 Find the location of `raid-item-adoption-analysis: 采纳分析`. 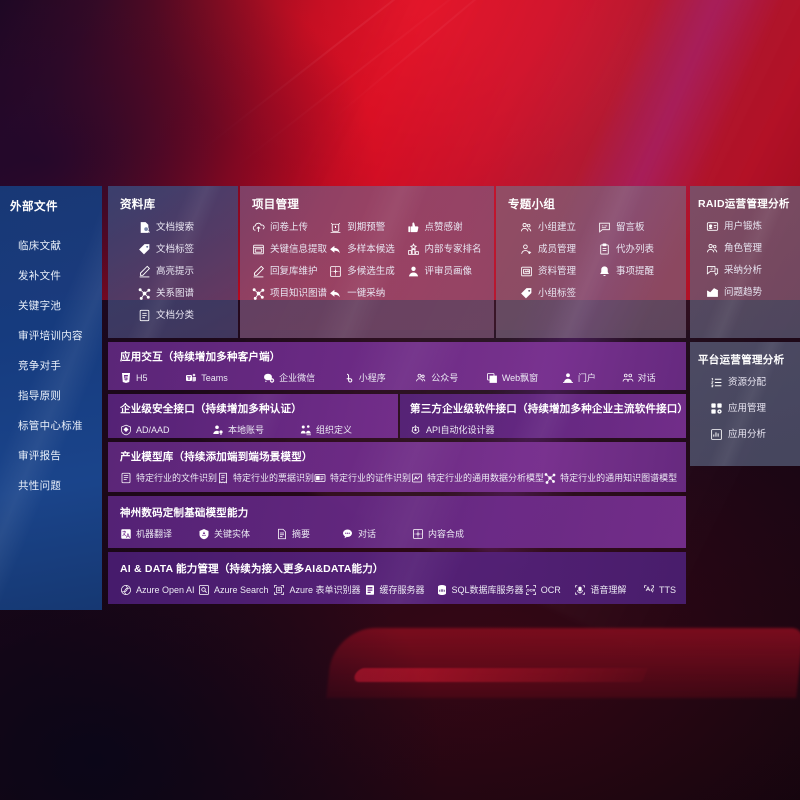

raid-item-adoption-analysis: 采纳分析 is located at coordinates (748, 270).